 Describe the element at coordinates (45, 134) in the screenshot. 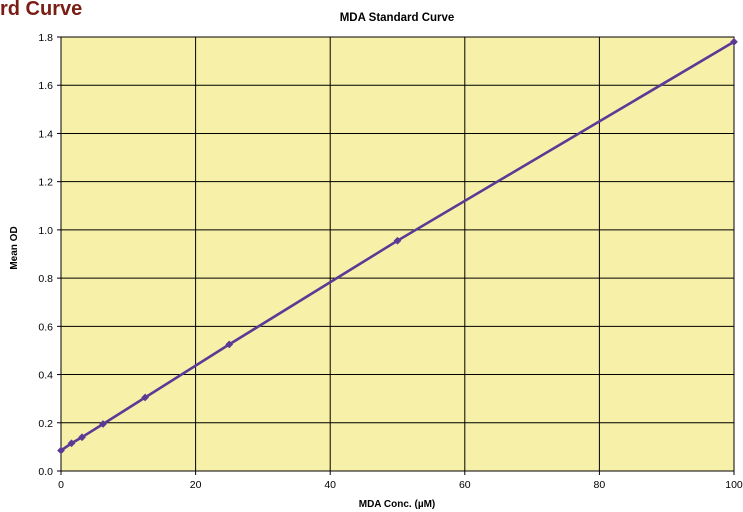

I see `y-tick-label: 1.4` at that location.